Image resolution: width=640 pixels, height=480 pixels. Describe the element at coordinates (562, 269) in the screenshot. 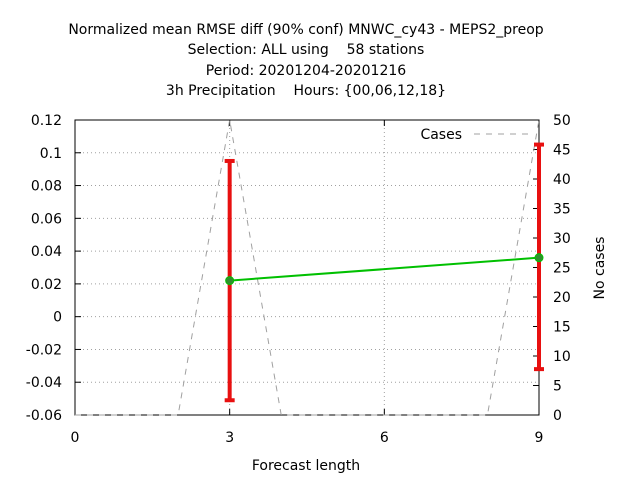

I see `y2-tick-label: 25` at that location.